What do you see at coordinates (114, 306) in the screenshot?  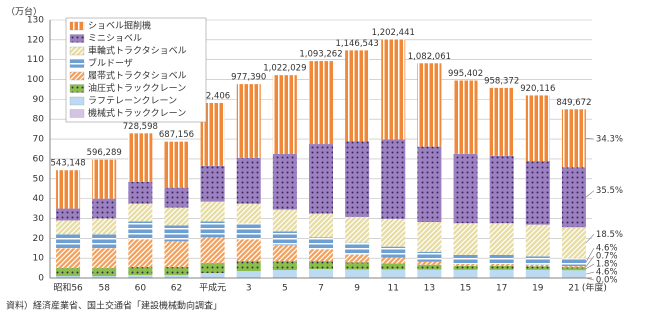 I see `source-note: 資料）経済産業省、国土交通省「建設機械動向調査」` at bounding box center [114, 306].